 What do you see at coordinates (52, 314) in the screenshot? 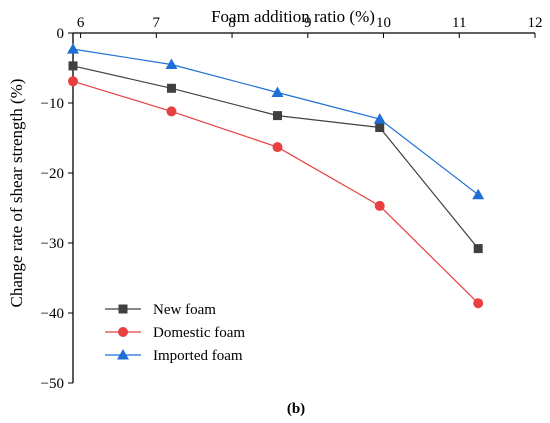
I see `y-tick-label: −40` at bounding box center [52, 314].